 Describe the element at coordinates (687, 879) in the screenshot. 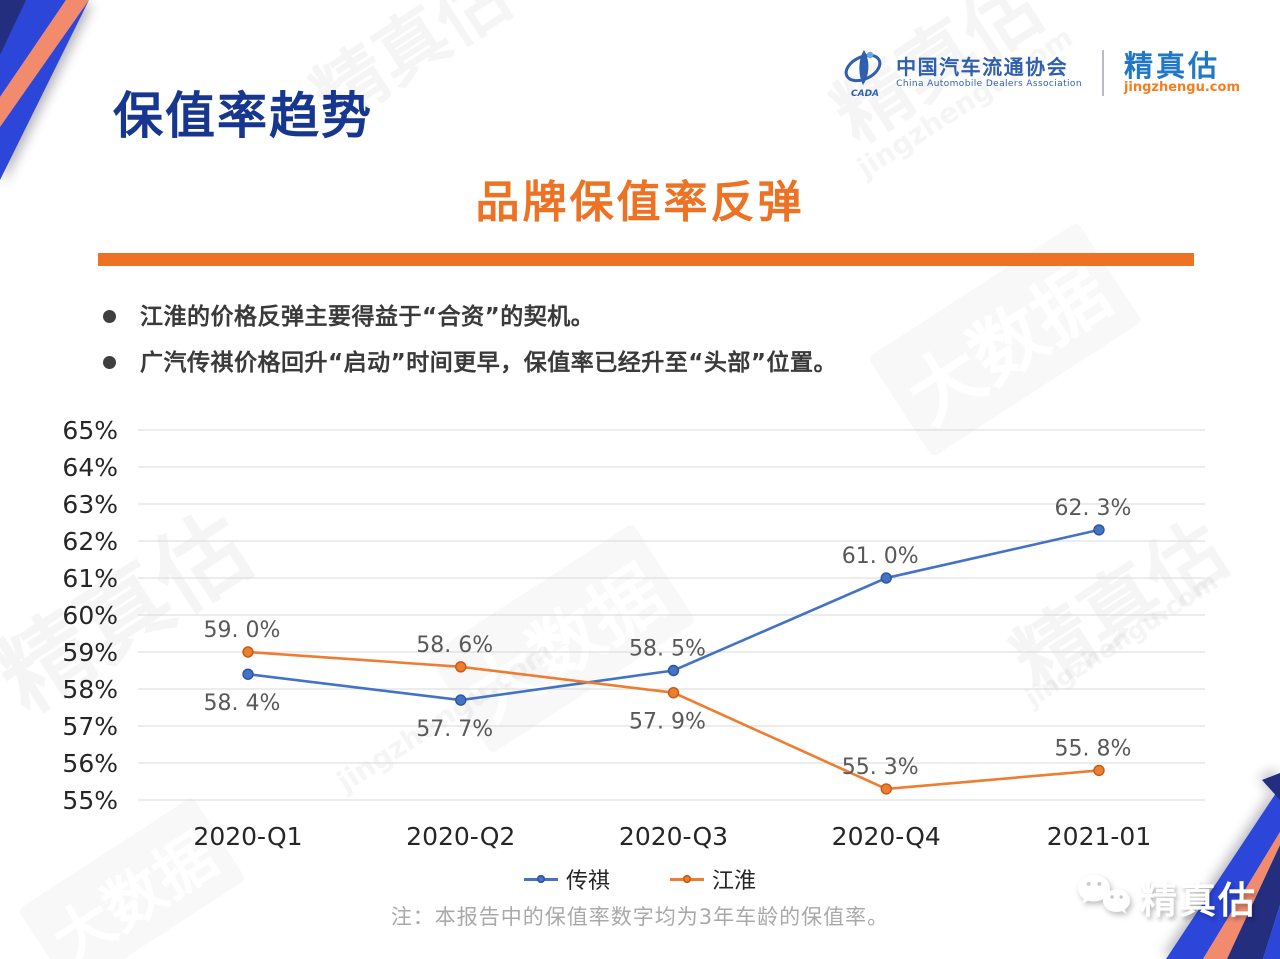

I see `legend-marker-jianghuai` at that location.